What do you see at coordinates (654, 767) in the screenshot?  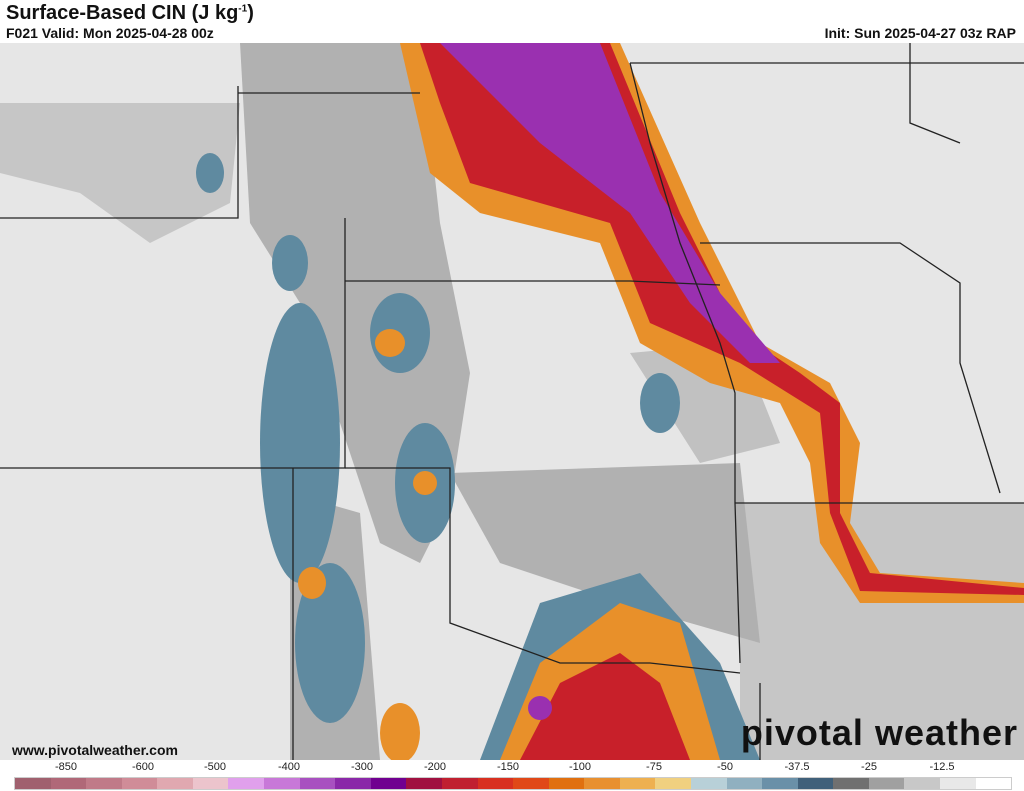 I see `colorbar-label: -75` at bounding box center [654, 767].